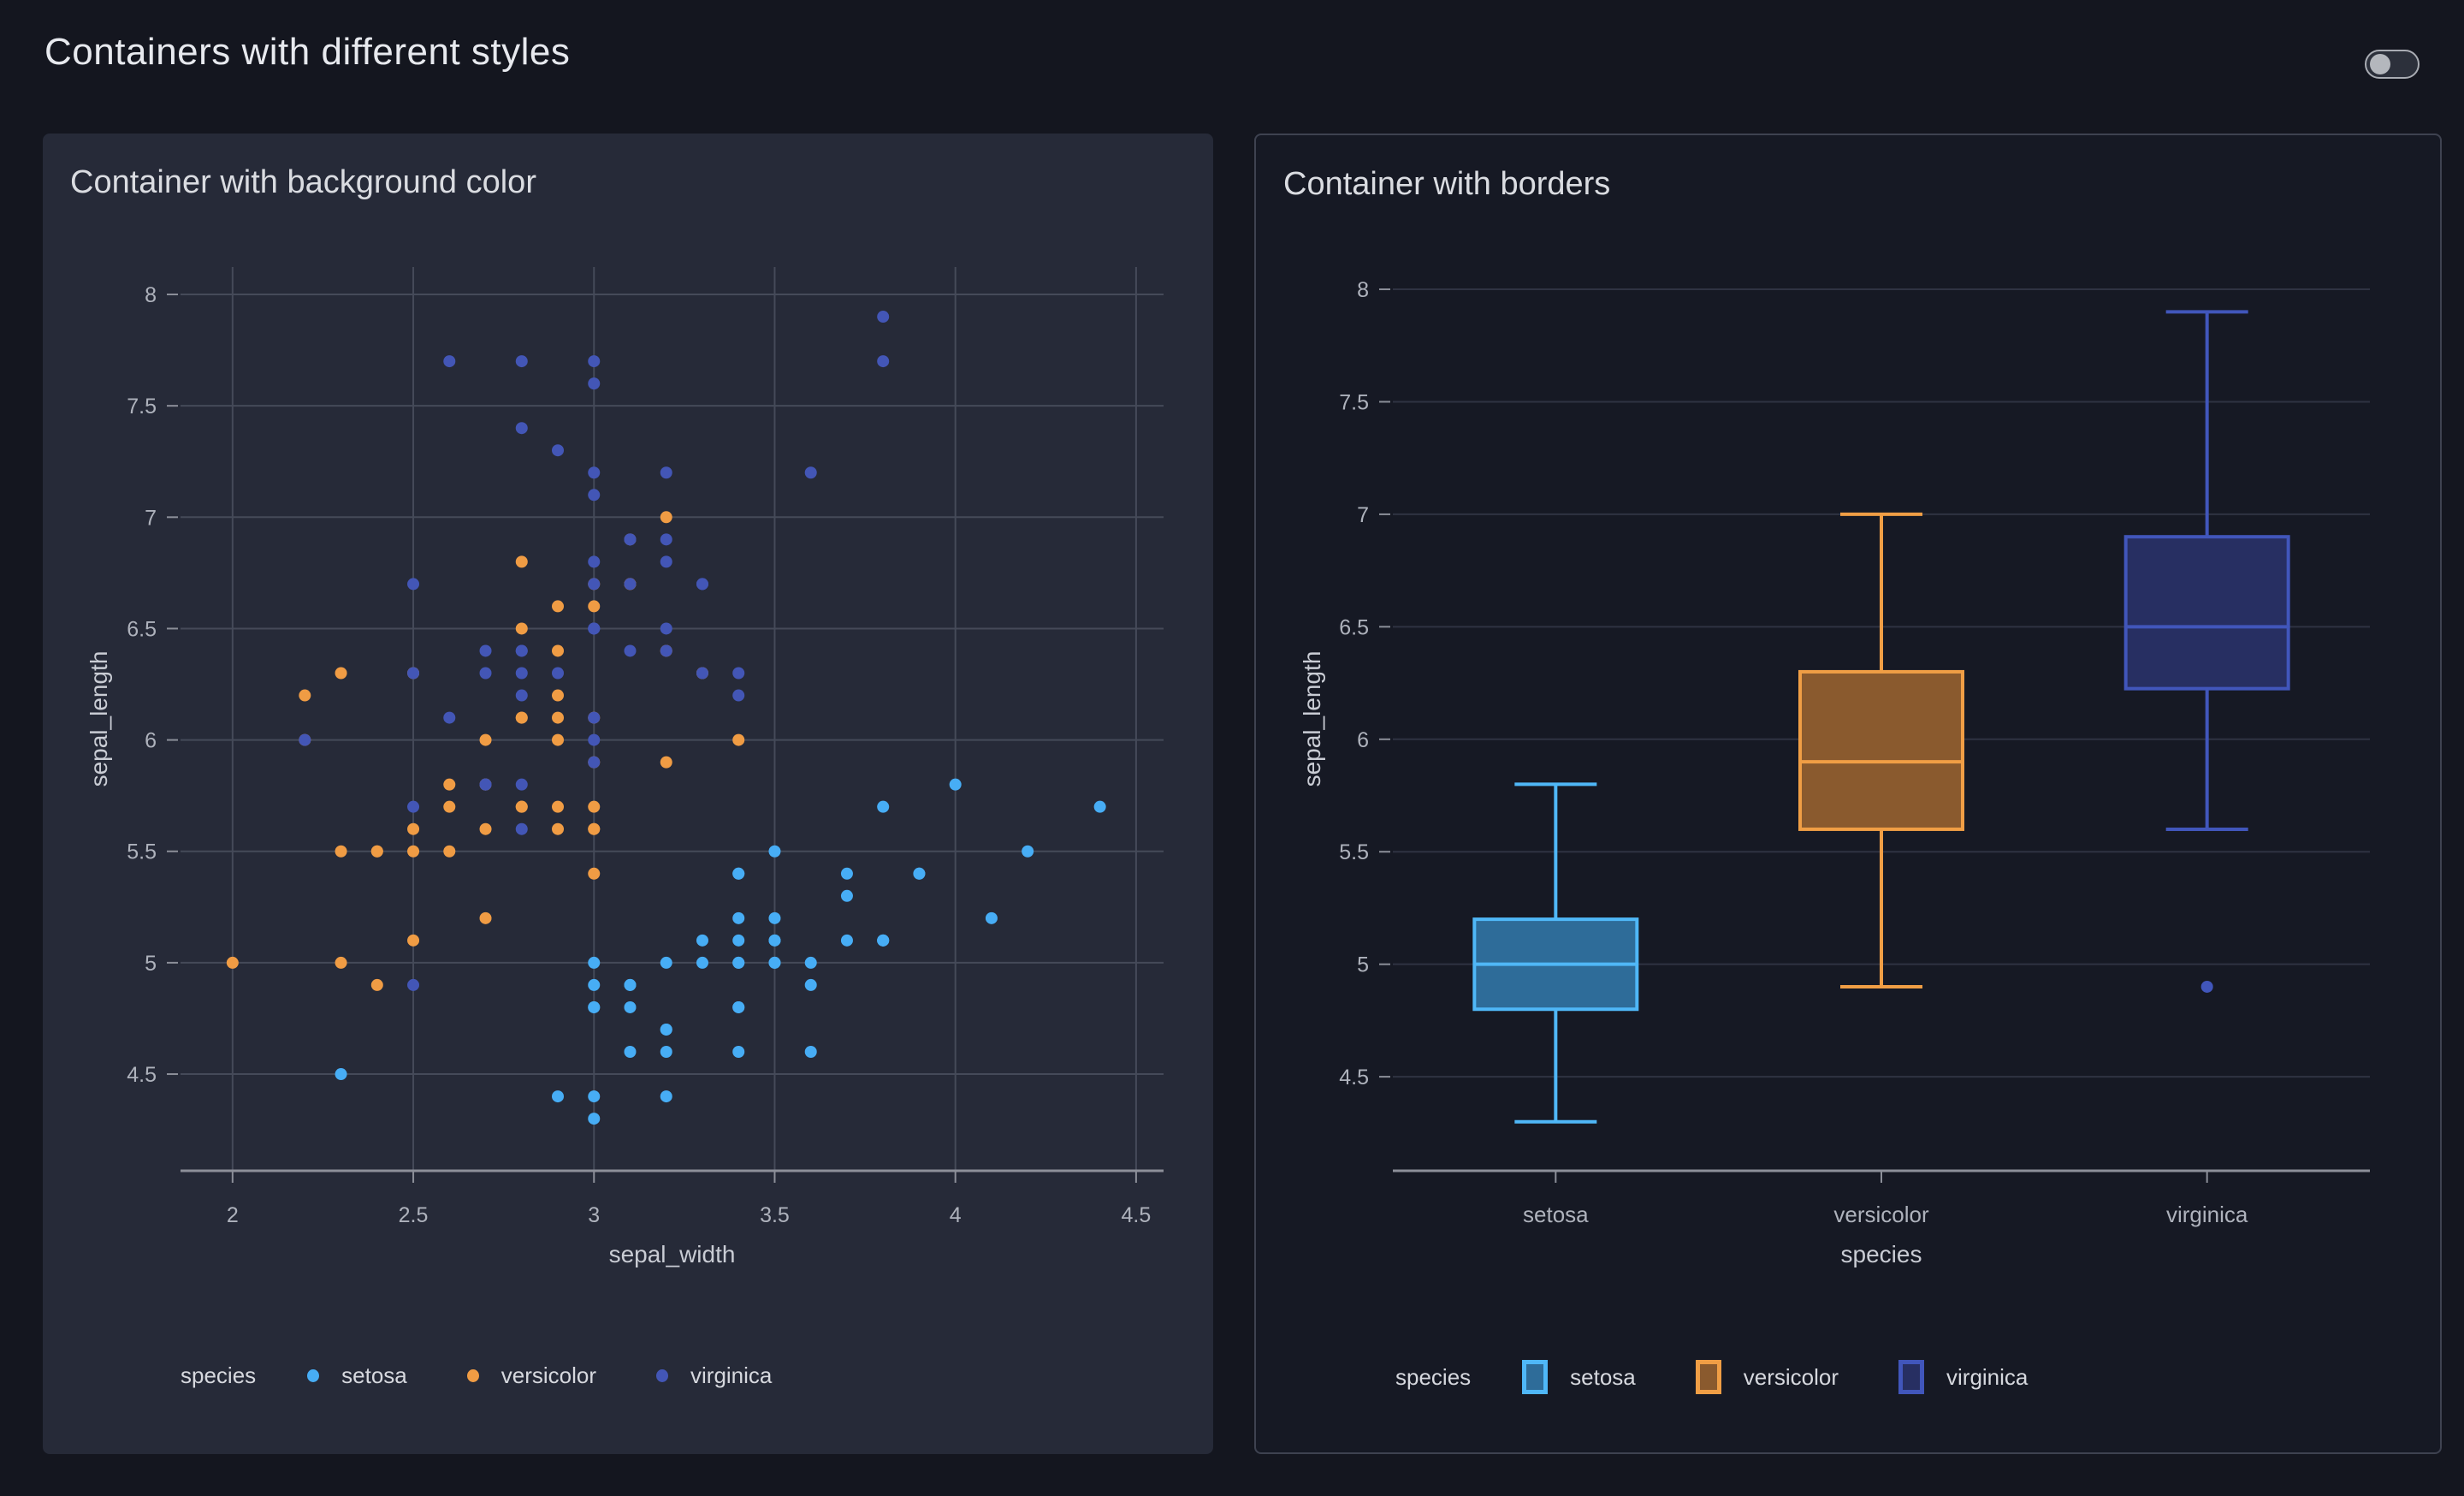 The image size is (2464, 1496). I want to click on versicolor-dot-icon, so click(472, 1375).